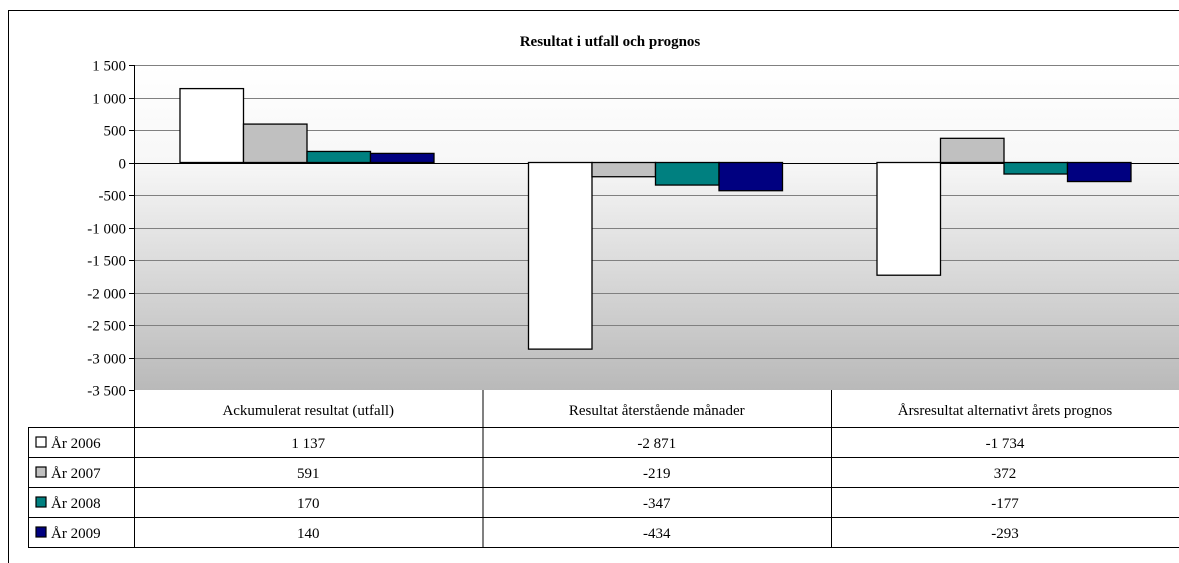  What do you see at coordinates (1005, 474) in the screenshot?
I see `table-cell-value: 372` at bounding box center [1005, 474].